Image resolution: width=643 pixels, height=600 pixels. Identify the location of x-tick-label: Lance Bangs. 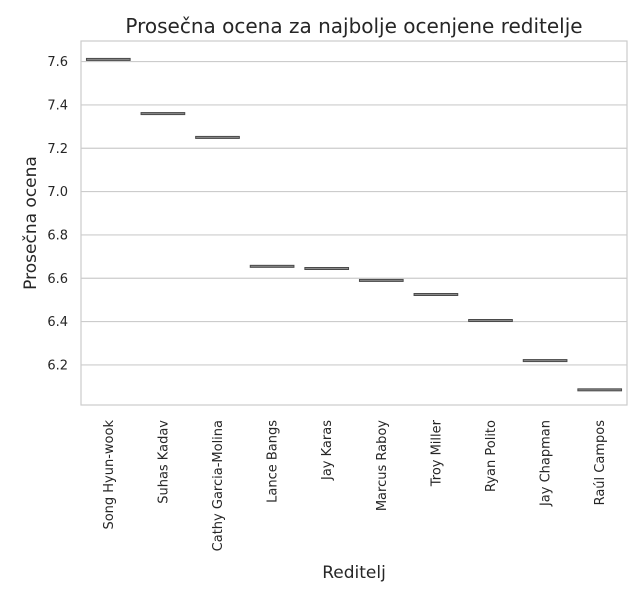
(273, 461).